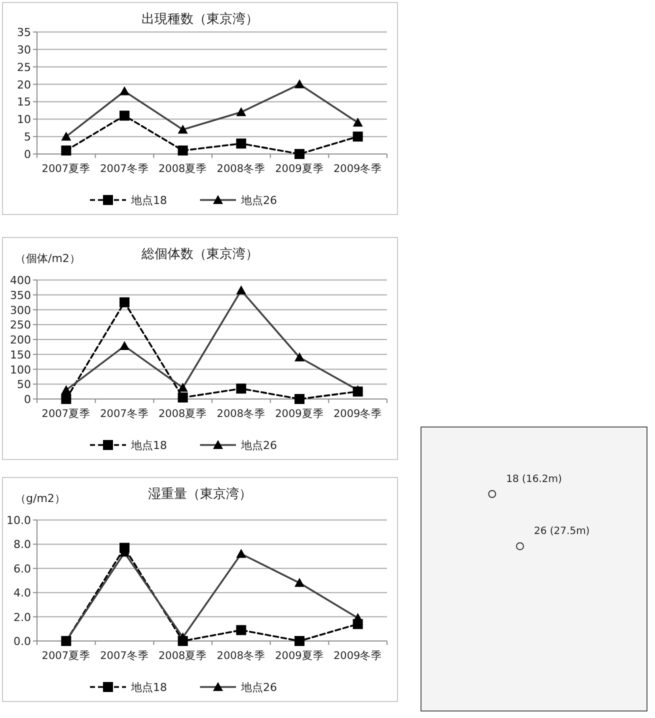  Describe the element at coordinates (534, 479) in the screenshot. I see `text: 18 (16.2m)` at that location.